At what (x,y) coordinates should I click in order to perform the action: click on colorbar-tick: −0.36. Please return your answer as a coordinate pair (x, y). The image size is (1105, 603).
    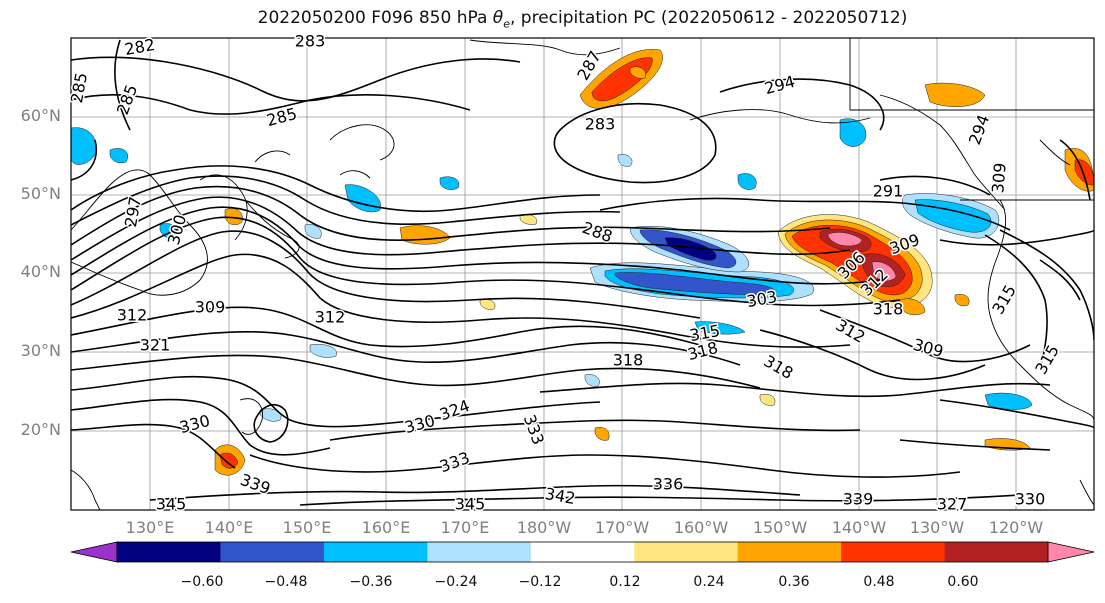
    Looking at the image, I should click on (371, 582).